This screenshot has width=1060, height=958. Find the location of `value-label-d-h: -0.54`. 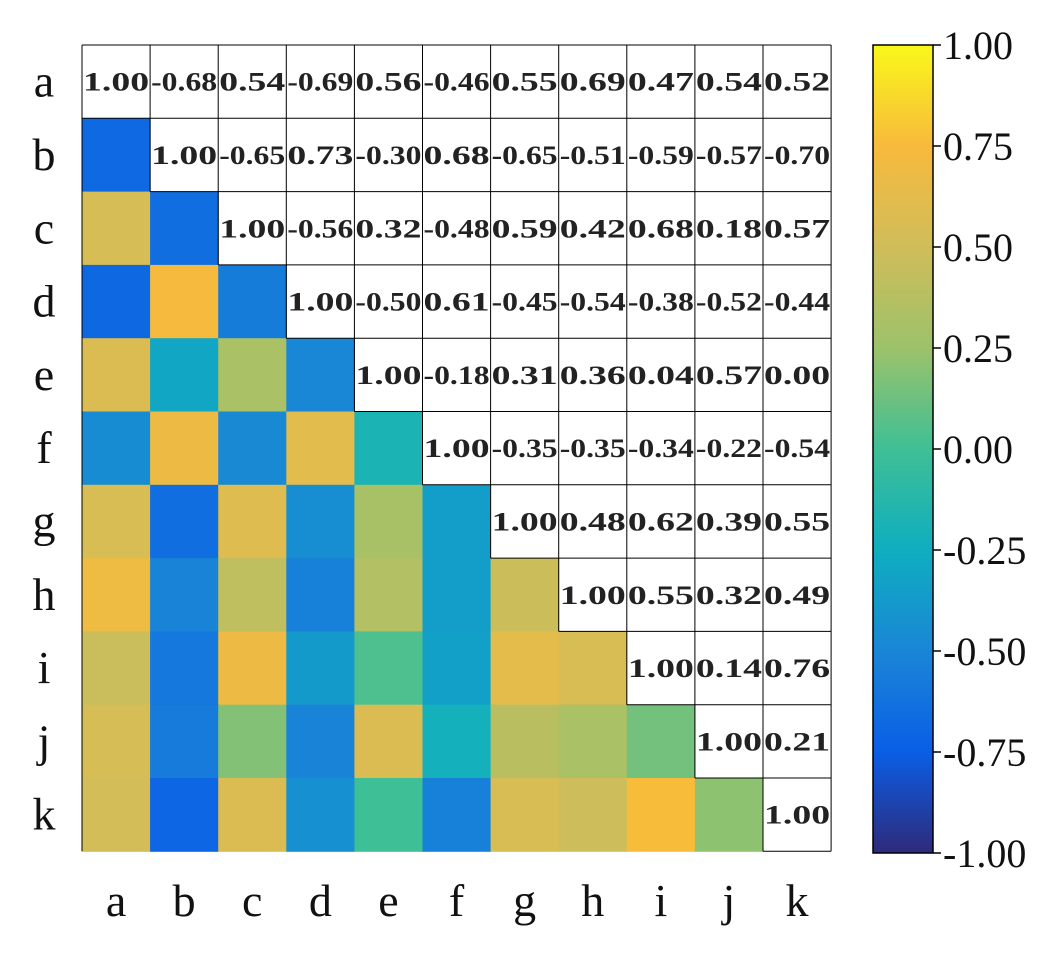

value-label-d-h: -0.54 is located at coordinates (593, 302).